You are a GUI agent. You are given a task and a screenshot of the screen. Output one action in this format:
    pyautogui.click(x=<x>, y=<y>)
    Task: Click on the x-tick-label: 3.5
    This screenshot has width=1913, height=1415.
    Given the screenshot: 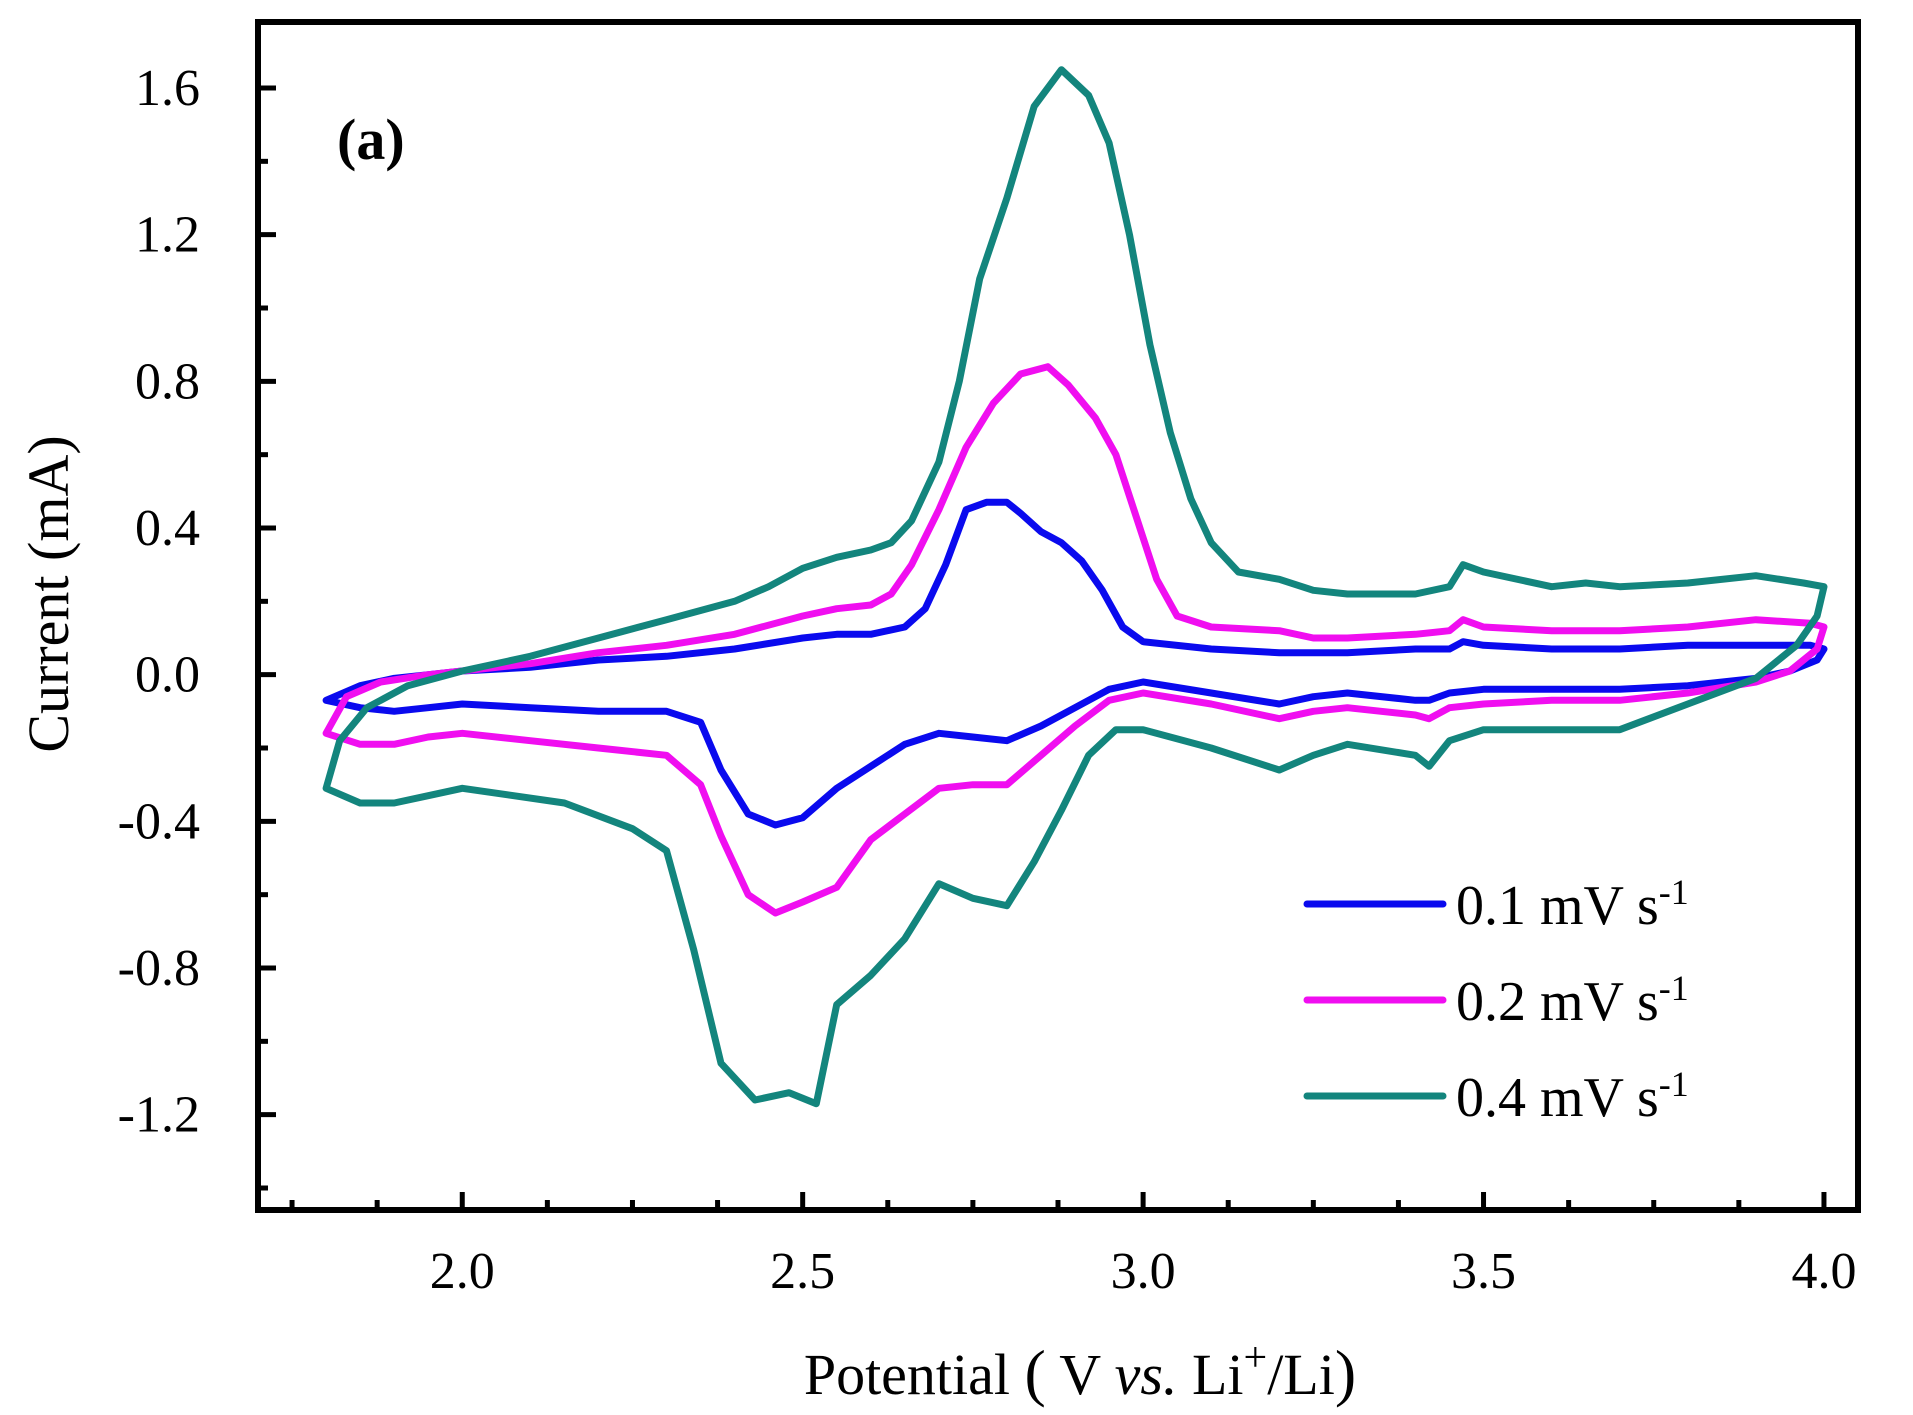 What is the action you would take?
    pyautogui.click(x=1483, y=1271)
    